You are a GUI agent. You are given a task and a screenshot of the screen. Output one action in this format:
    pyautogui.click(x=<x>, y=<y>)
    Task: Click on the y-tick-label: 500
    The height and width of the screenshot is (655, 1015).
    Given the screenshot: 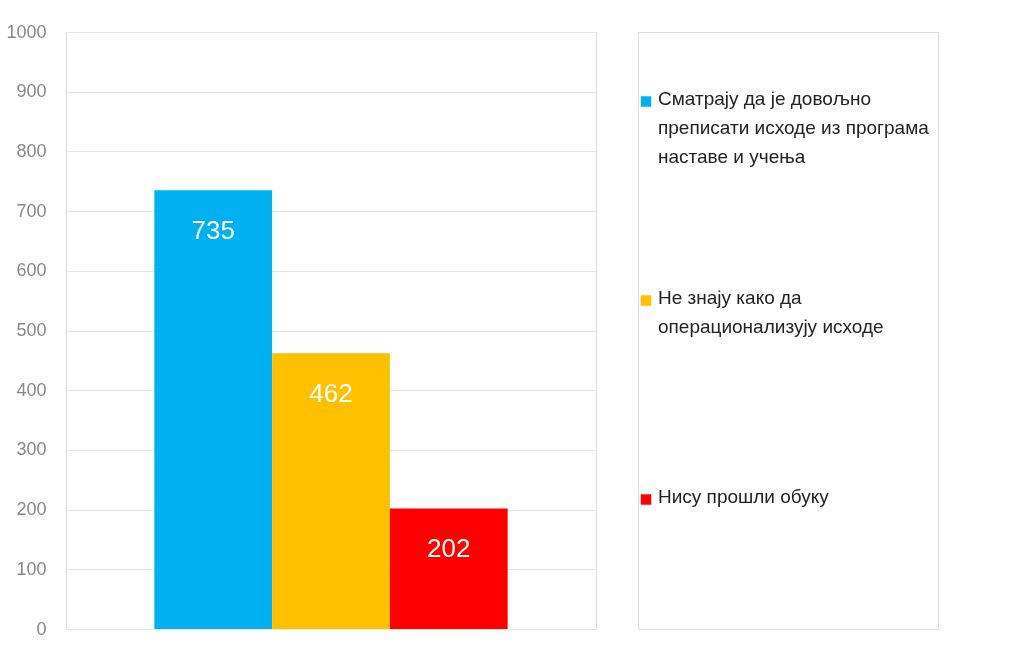 What is the action you would take?
    pyautogui.click(x=31, y=330)
    